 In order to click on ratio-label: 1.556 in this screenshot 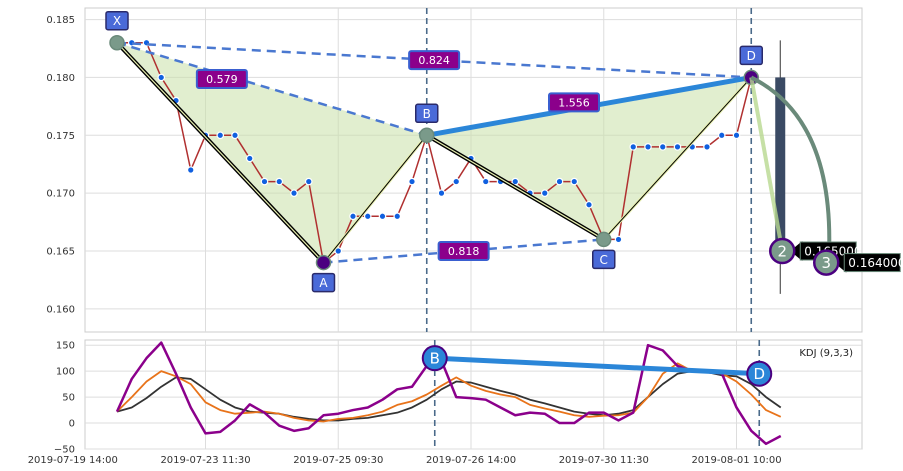, I will do `click(574, 102)`.